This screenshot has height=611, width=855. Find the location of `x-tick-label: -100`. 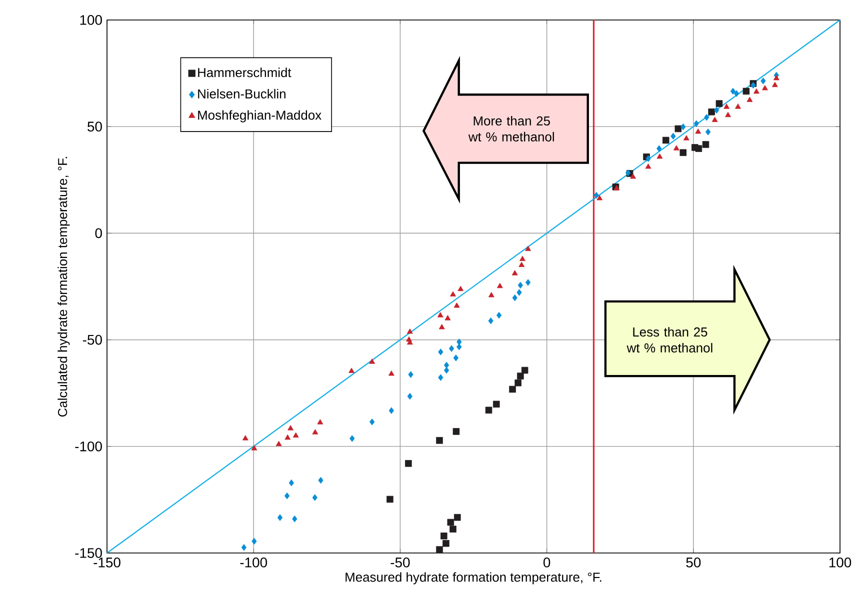

x-tick-label: -100 is located at coordinates (254, 563).